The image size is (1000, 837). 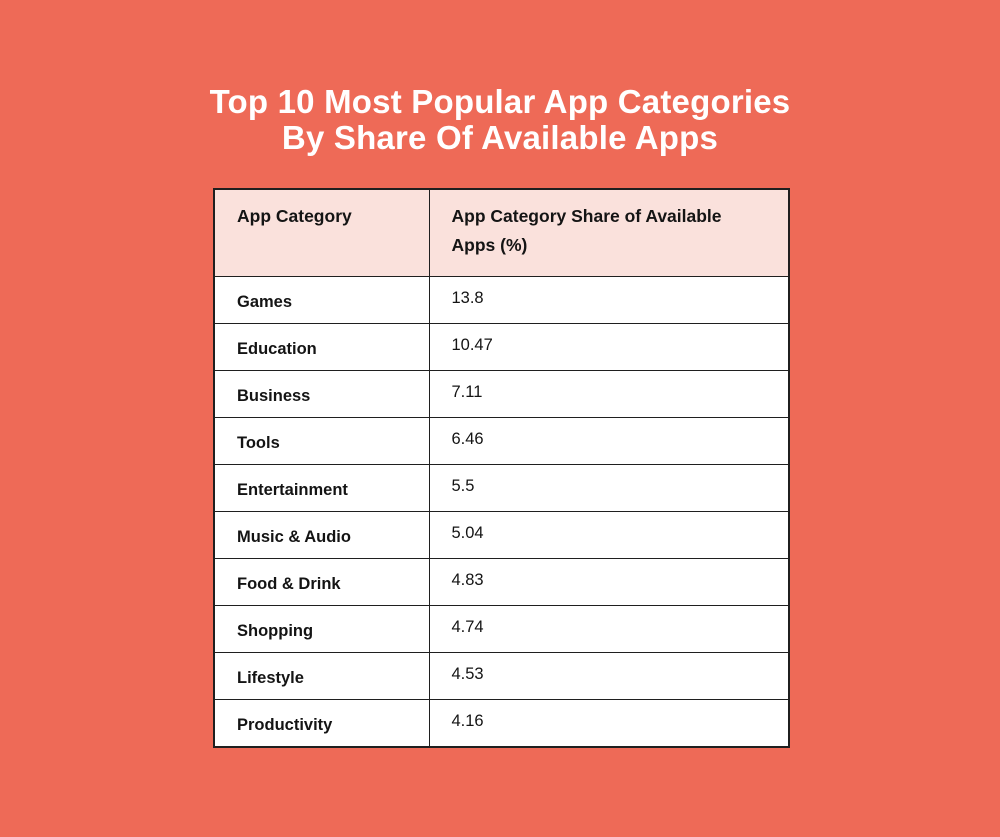 What do you see at coordinates (609, 534) in the screenshot?
I see `value-cell: 5.04` at bounding box center [609, 534].